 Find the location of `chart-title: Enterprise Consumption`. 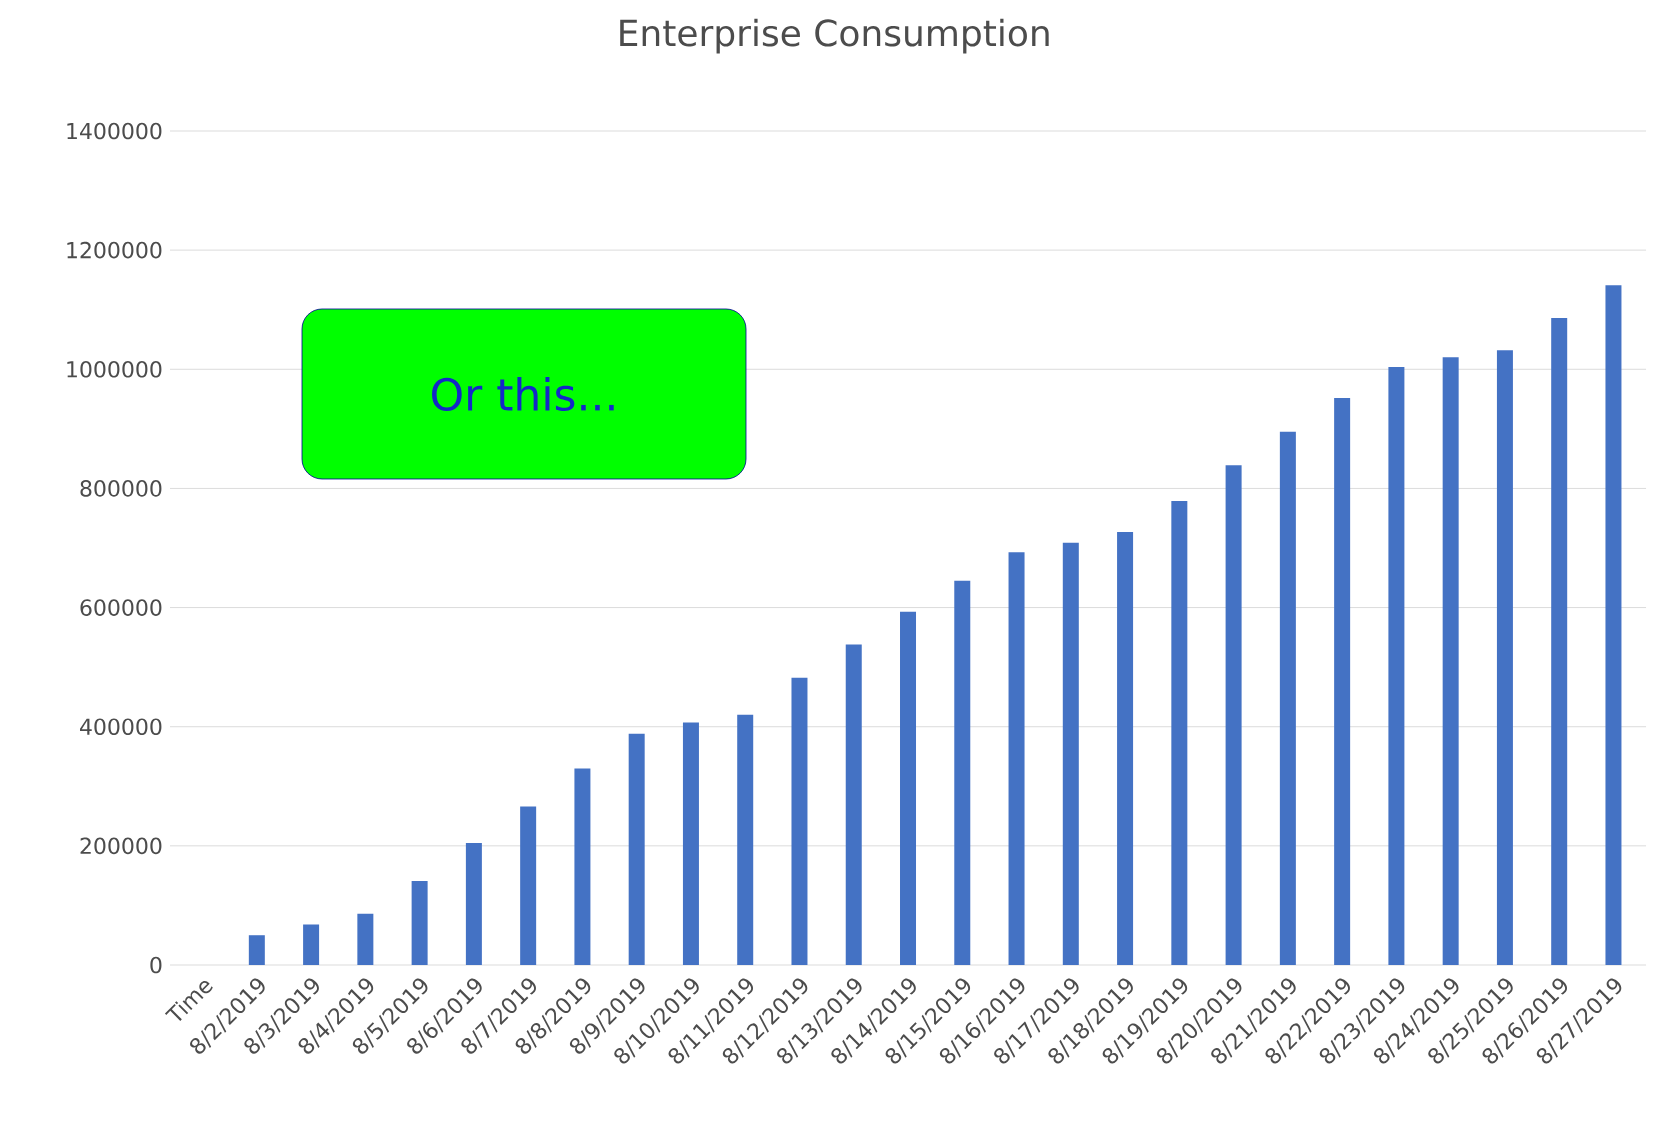

chart-title: Enterprise Consumption is located at coordinates (834, 36).